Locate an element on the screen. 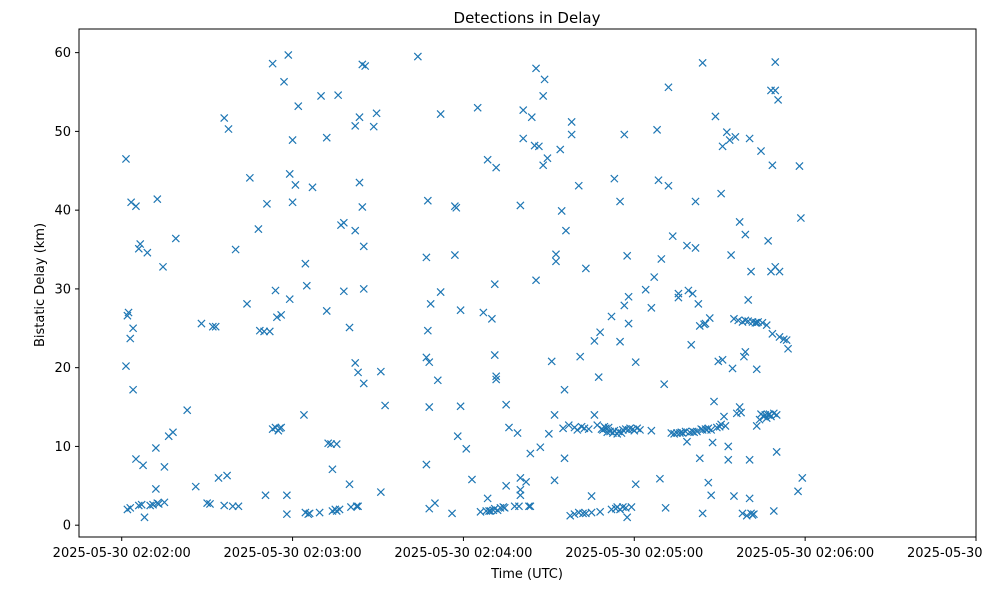 Image resolution: width=984 pixels, height=590 pixels. chart-title: Detections in Delay is located at coordinates (527, 18).